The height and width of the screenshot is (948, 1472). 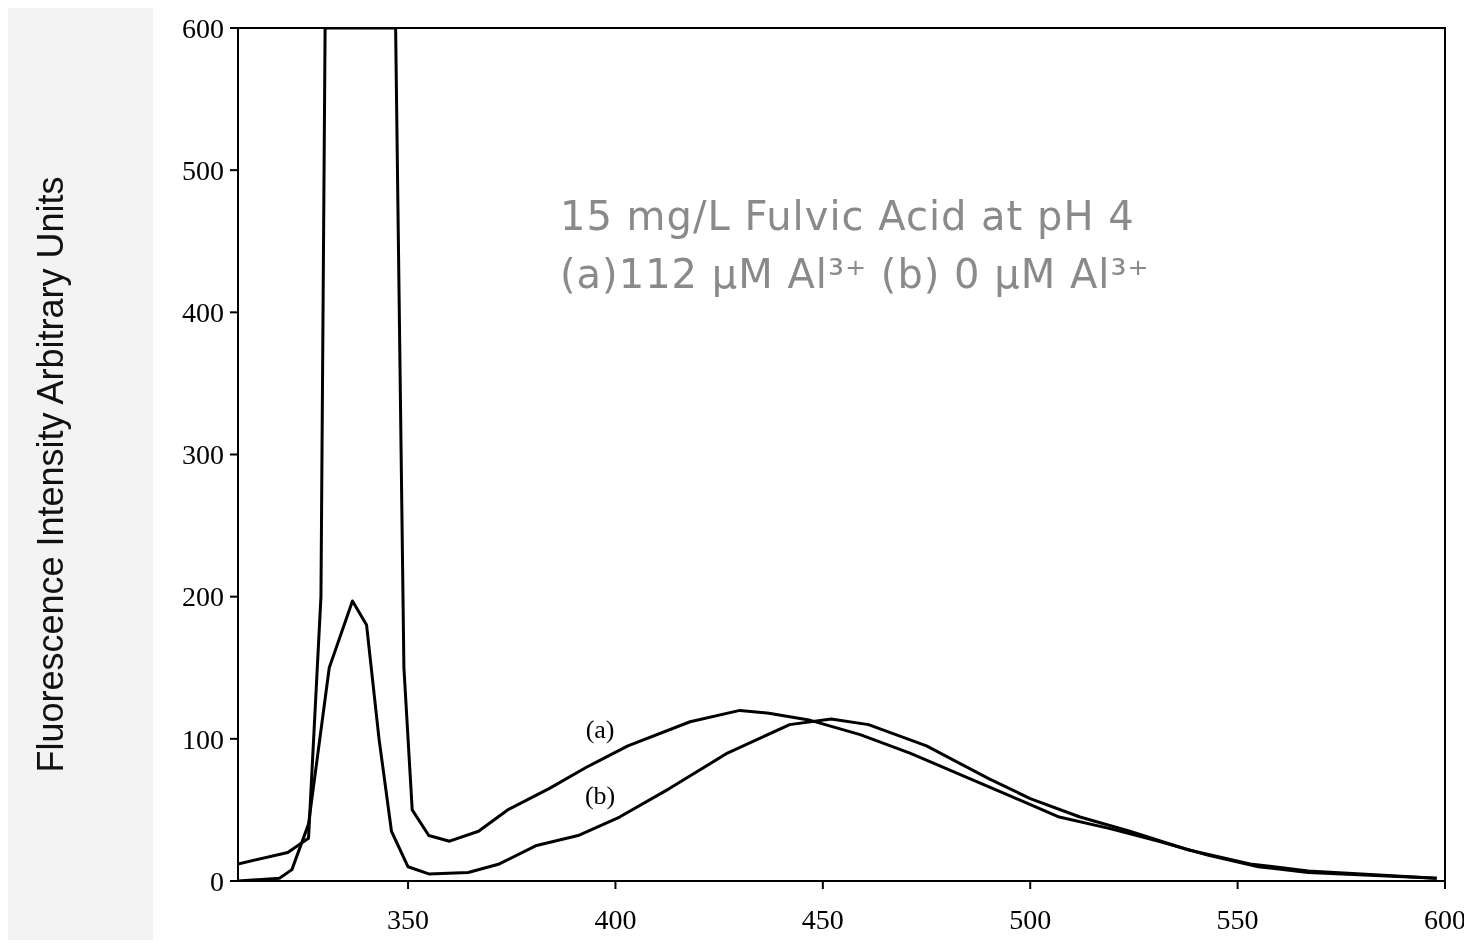 I want to click on x-tick-label: 400, so click(x=615, y=919).